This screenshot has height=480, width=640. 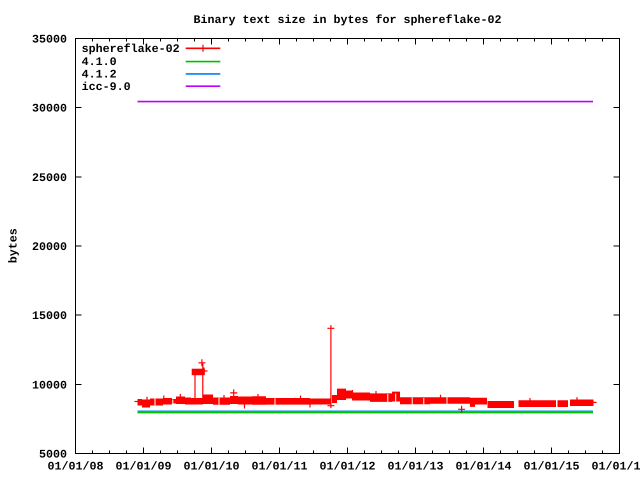 What do you see at coordinates (49, 178) in the screenshot?
I see `svg-text: 25000` at bounding box center [49, 178].